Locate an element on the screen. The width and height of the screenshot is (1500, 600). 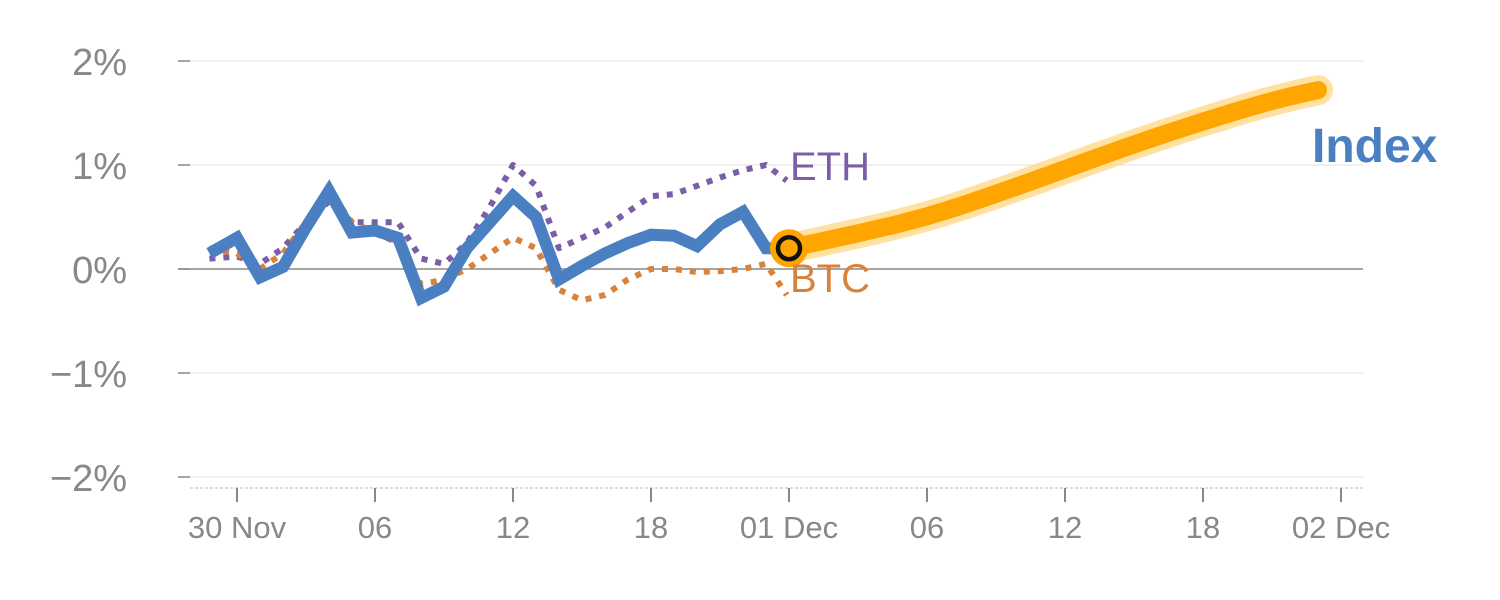
series-label-eth: ETH is located at coordinates (830, 167).